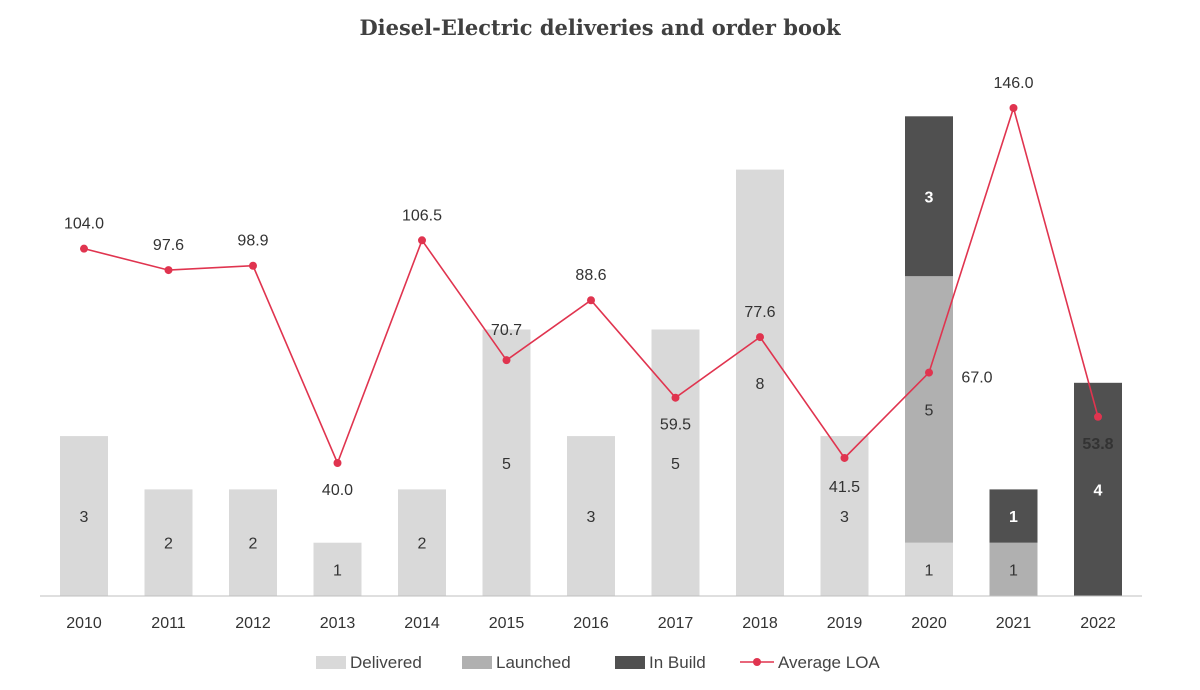 The height and width of the screenshot is (690, 1200). What do you see at coordinates (829, 662) in the screenshot?
I see `legend-label: Average LOA` at bounding box center [829, 662].